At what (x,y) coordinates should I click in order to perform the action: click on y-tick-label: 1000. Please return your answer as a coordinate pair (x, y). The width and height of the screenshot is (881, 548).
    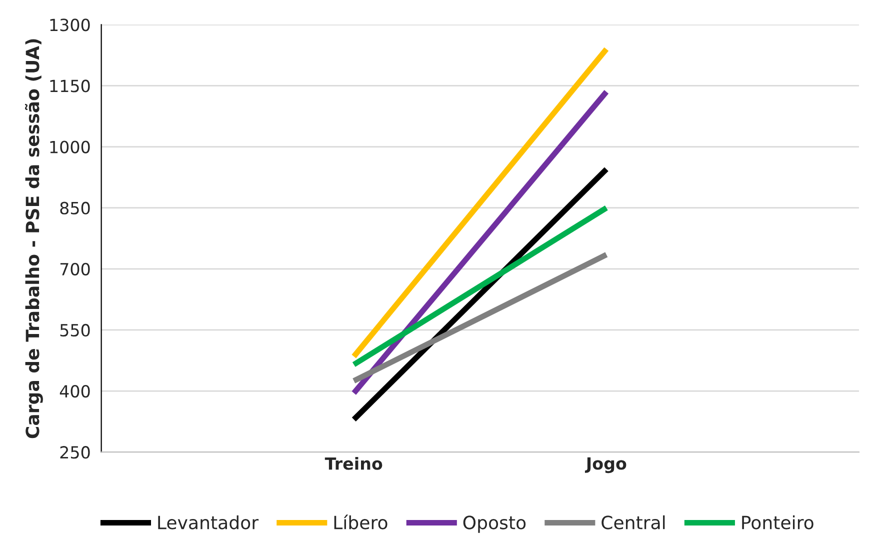
    Looking at the image, I should click on (70, 147).